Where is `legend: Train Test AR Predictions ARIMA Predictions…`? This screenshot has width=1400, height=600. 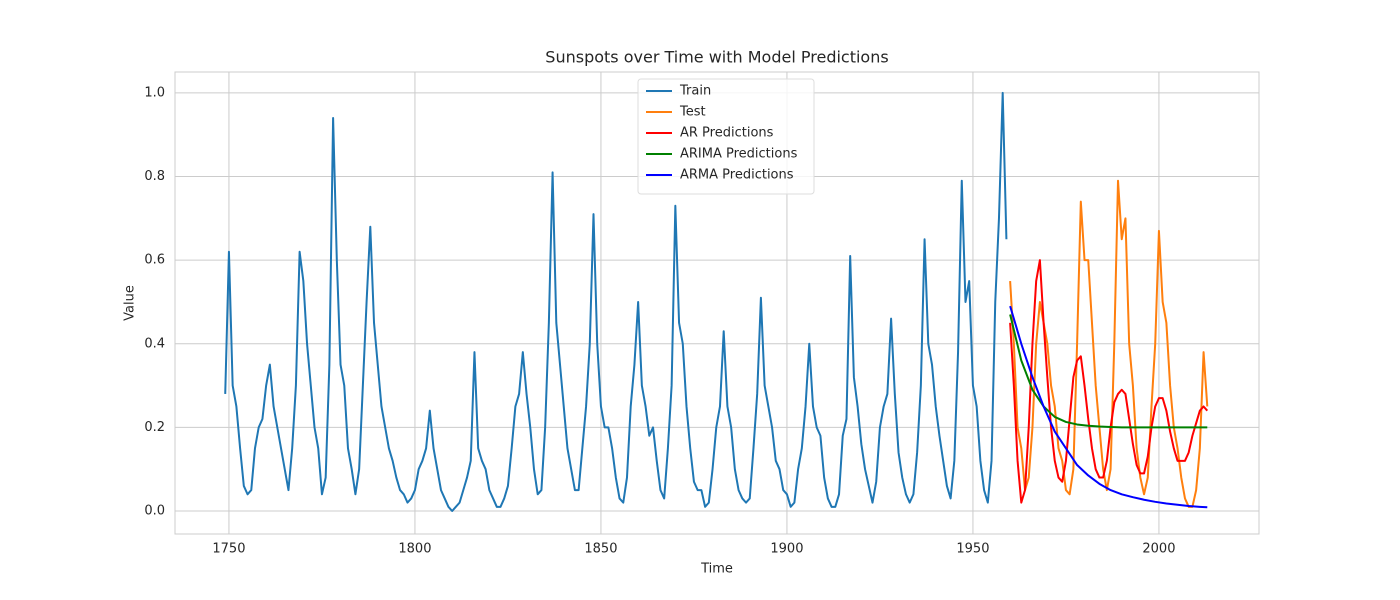
legend: Train Test AR Predictions ARIMA Predictions… is located at coordinates (726, 136).